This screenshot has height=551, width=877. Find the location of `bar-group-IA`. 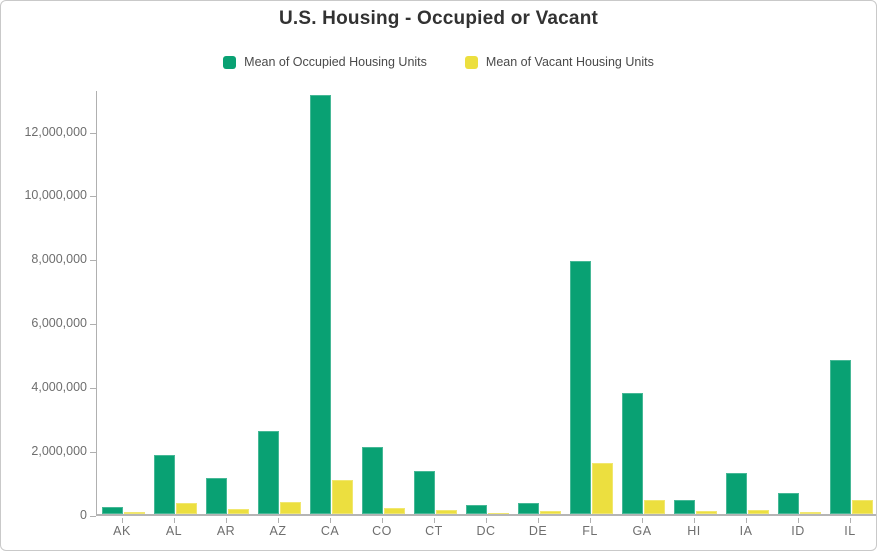

bar-group-IA is located at coordinates (747, 302).